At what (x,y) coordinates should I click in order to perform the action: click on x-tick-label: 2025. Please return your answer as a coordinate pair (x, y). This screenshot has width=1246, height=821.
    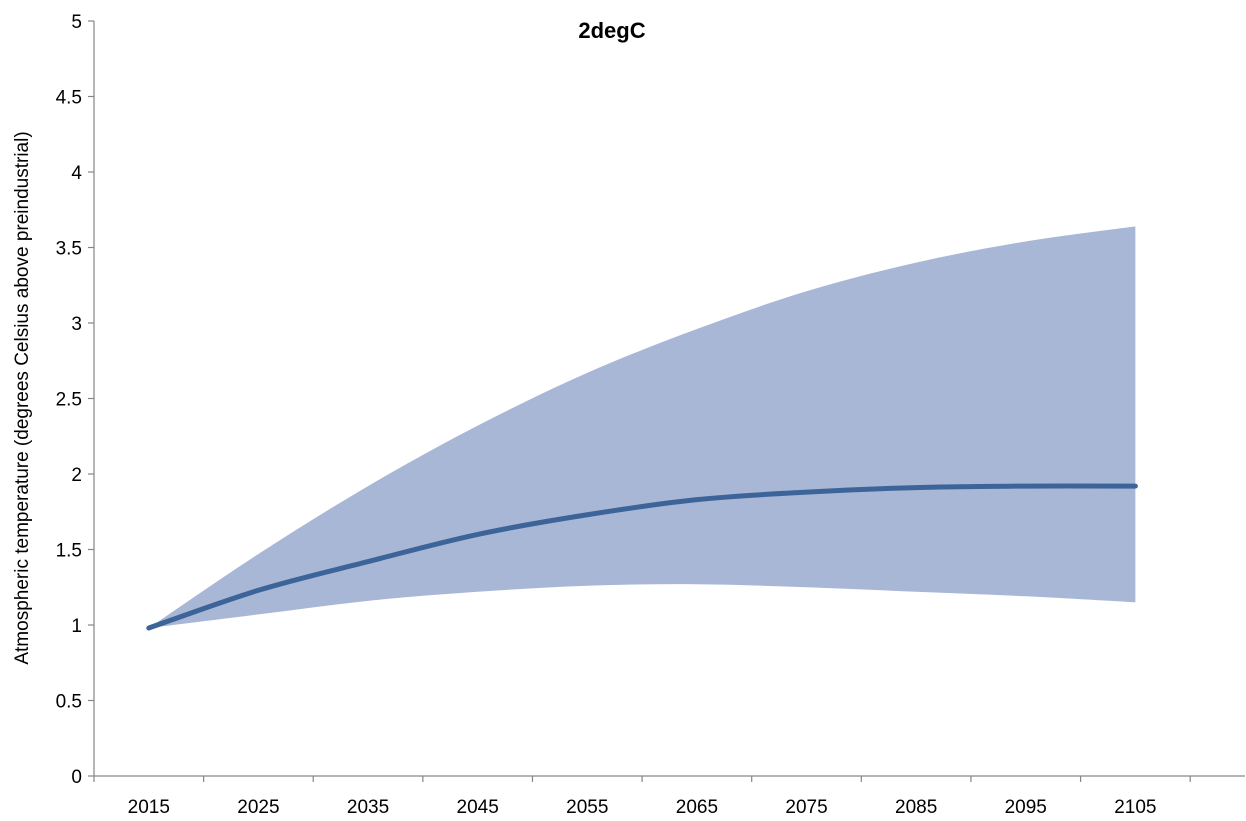
    Looking at the image, I should click on (258, 807).